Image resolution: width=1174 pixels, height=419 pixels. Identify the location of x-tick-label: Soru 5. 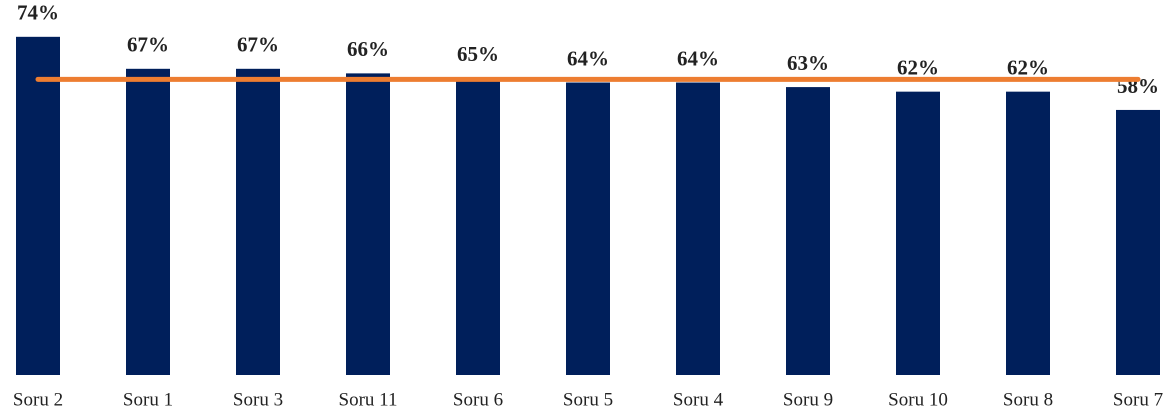
(588, 399).